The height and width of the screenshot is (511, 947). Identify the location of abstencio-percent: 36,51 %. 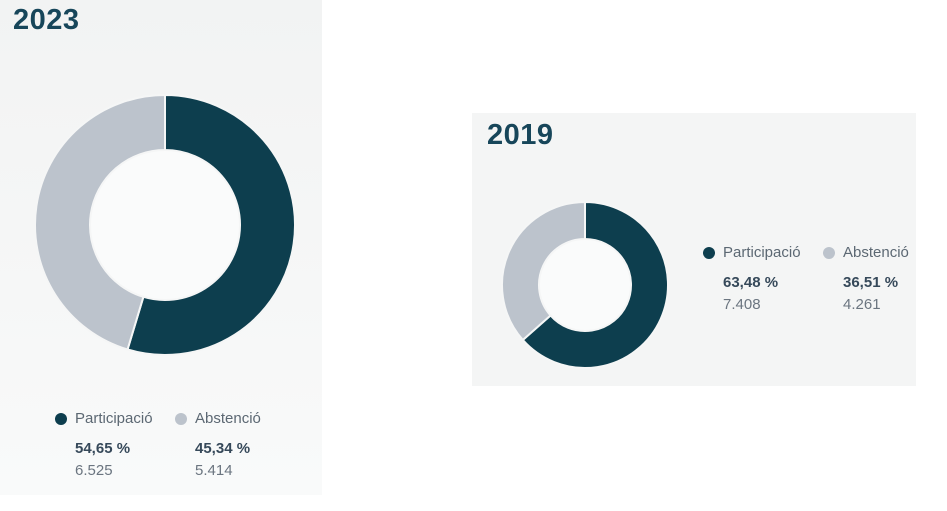
(871, 282).